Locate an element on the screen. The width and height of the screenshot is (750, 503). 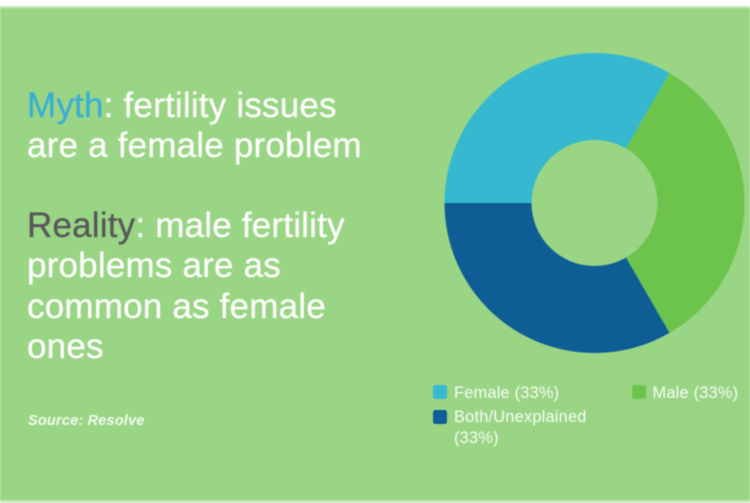
reality-line-1-rest: : male fertility is located at coordinates (240, 225).